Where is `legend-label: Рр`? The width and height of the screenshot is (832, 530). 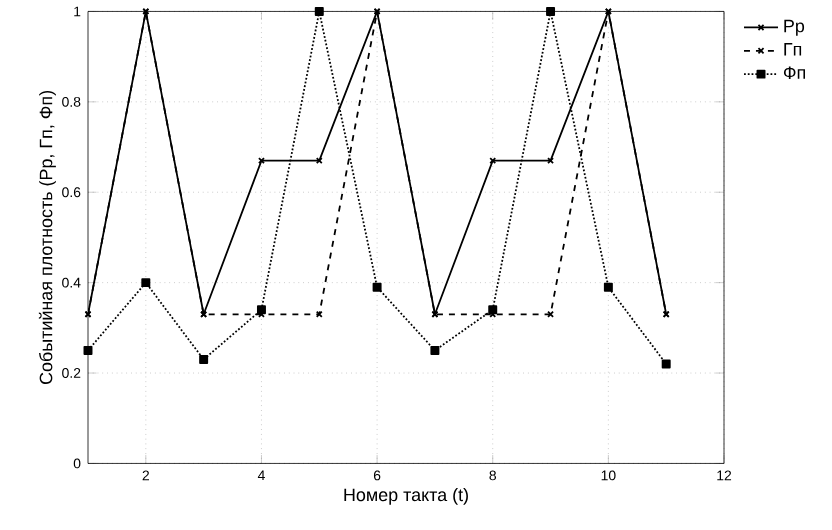 legend-label: Рр is located at coordinates (794, 28).